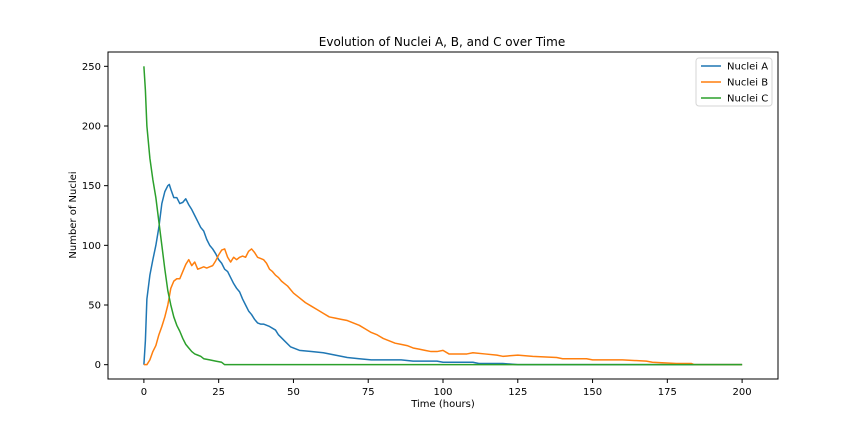 The image size is (864, 432). I want to click on x-tick-label: 200, so click(742, 392).